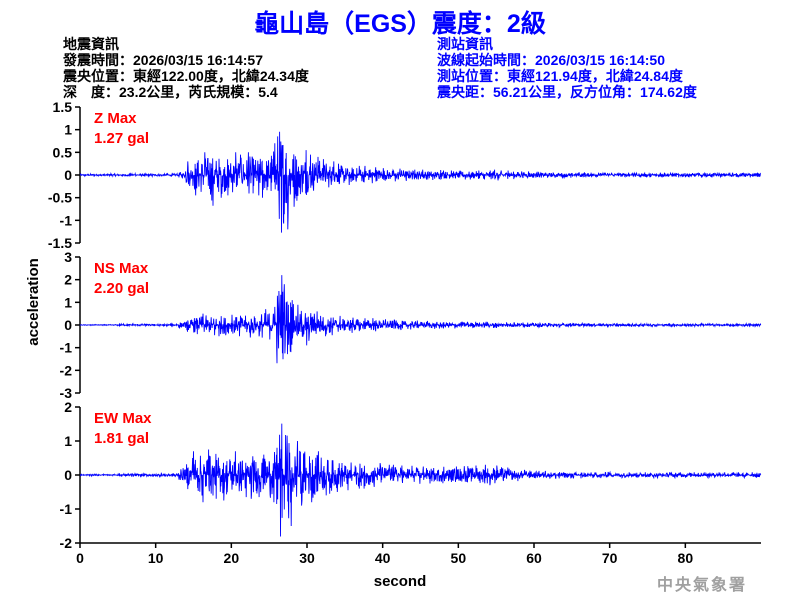 The image size is (800, 600). Describe the element at coordinates (420, 182) in the screenshot. I see `waveform-z` at that location.